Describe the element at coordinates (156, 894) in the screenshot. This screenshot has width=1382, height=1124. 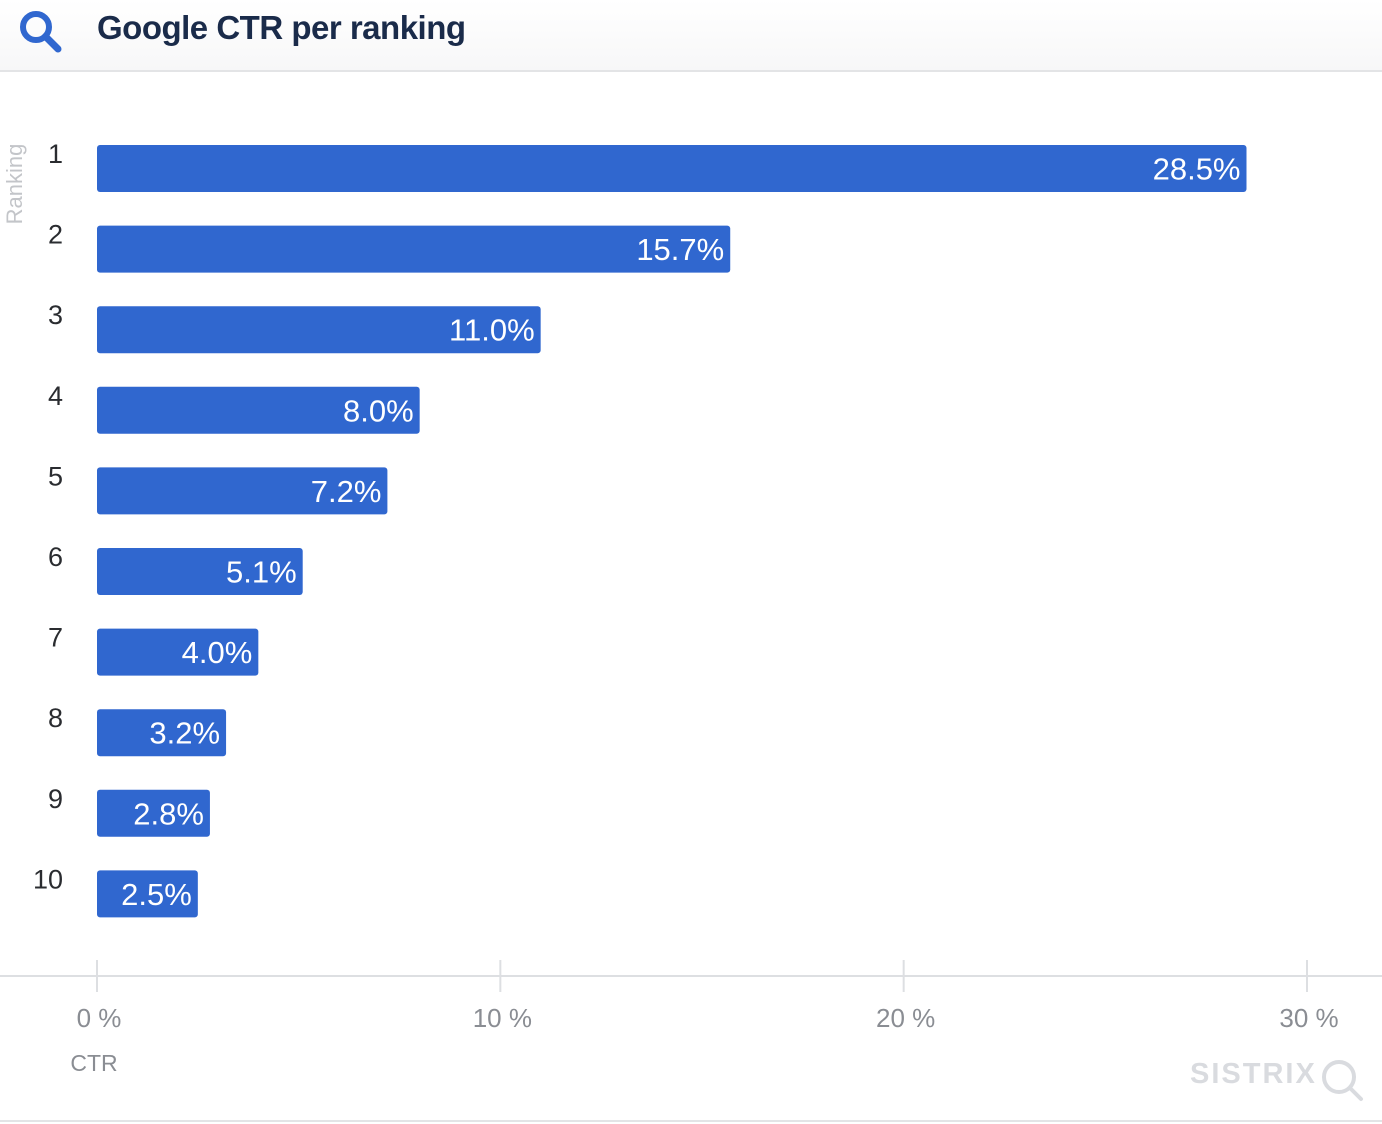
I see `data-label: 2.5%` at that location.